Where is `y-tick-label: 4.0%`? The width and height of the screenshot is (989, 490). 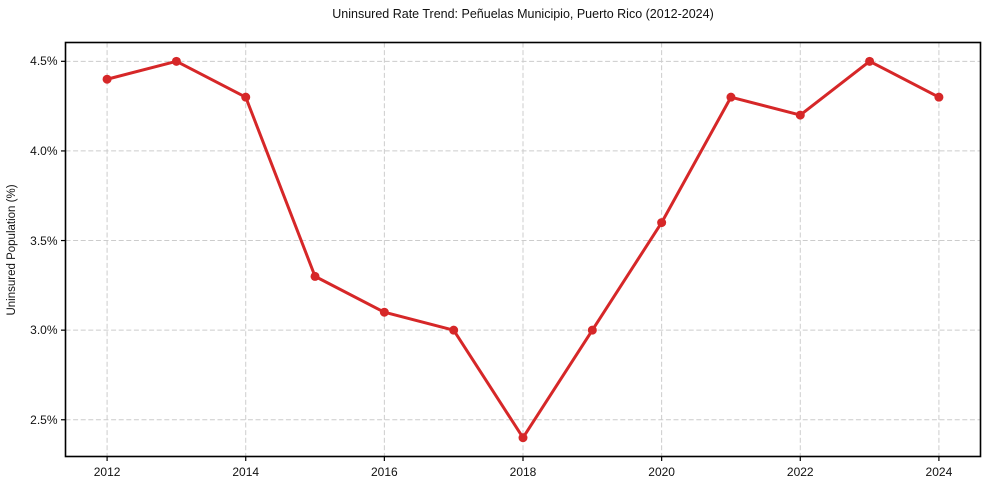 y-tick-label: 4.0% is located at coordinates (44, 150).